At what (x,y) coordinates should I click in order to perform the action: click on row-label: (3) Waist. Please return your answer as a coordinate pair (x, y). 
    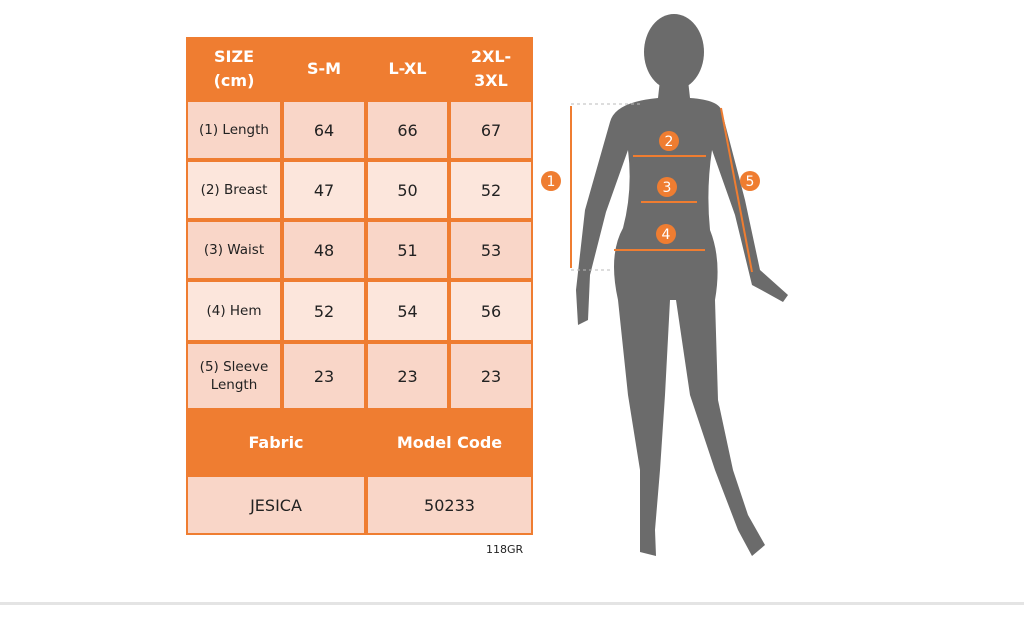
    Looking at the image, I should click on (234, 250).